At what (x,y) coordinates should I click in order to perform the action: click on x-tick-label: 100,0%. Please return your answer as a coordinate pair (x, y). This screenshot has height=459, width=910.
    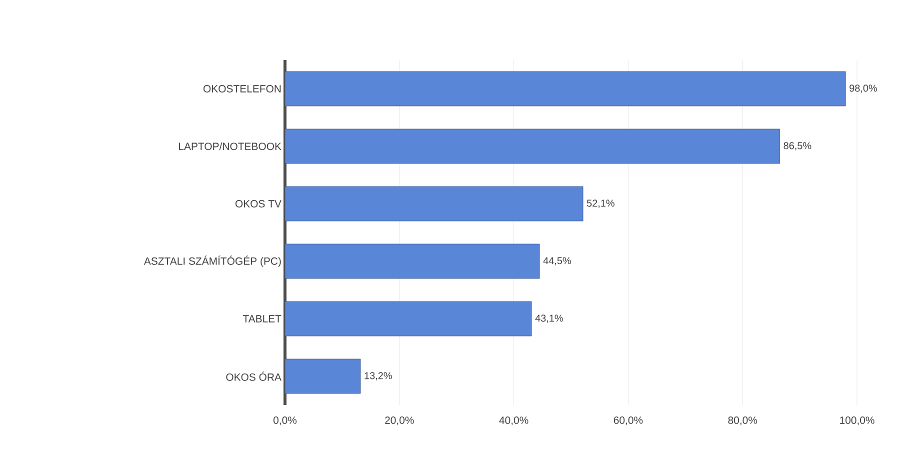
    Looking at the image, I should click on (857, 421).